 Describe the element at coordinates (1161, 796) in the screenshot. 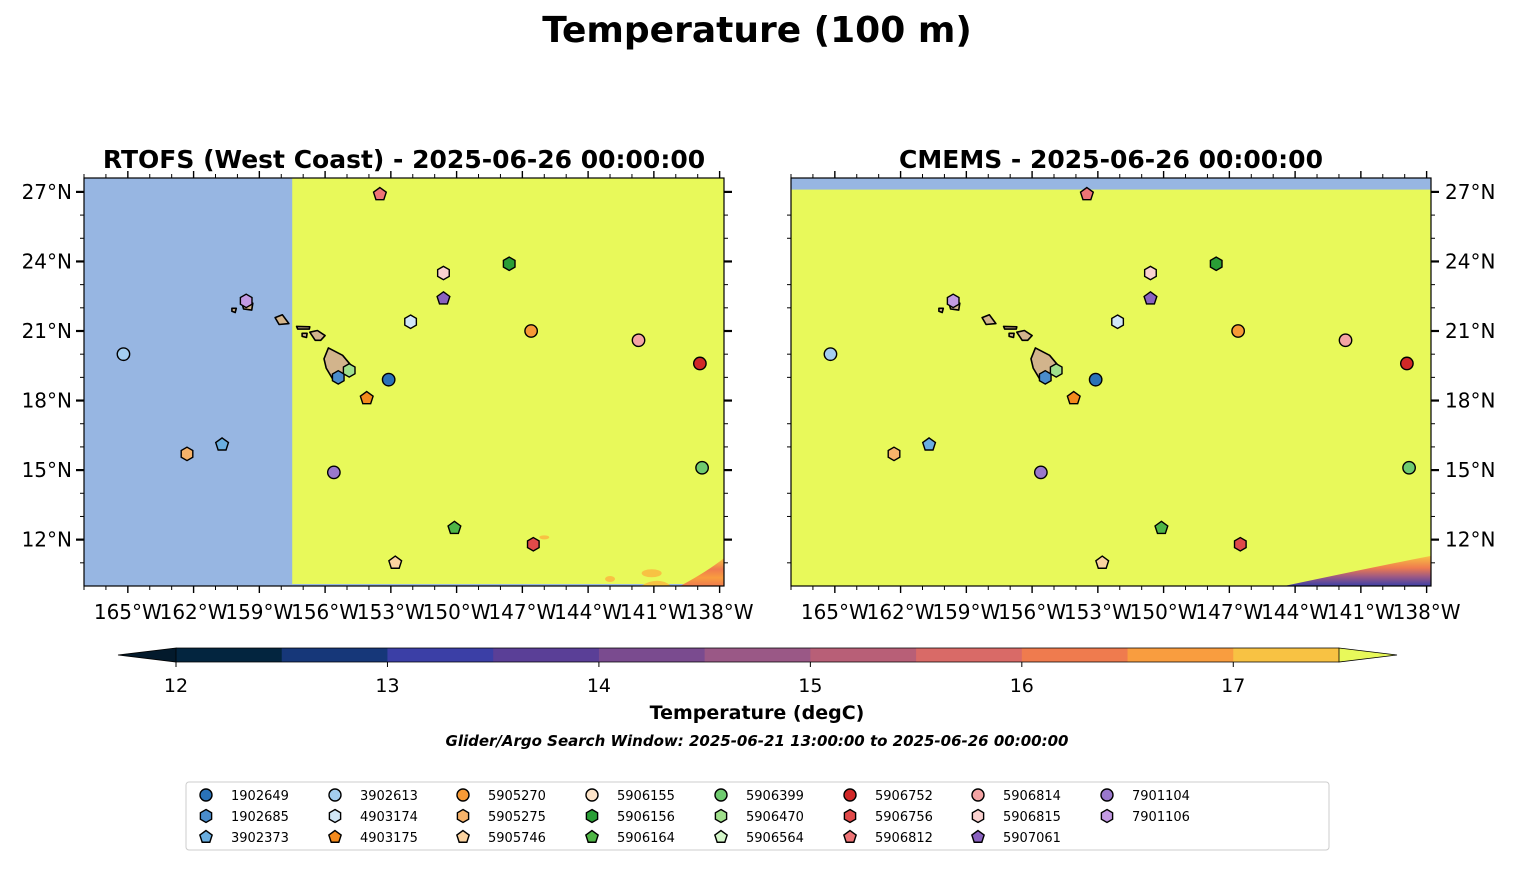

I see `legend-label-7901104: 7901104` at that location.